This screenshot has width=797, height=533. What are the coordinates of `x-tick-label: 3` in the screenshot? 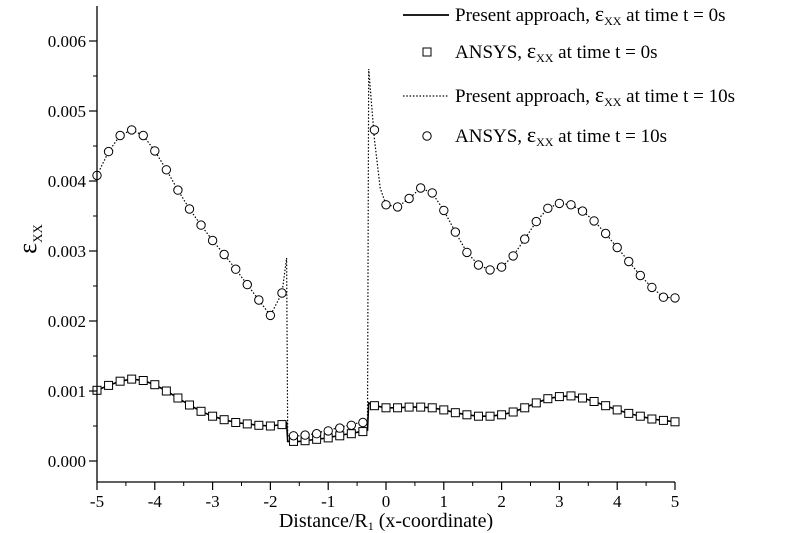 It's located at (559, 501).